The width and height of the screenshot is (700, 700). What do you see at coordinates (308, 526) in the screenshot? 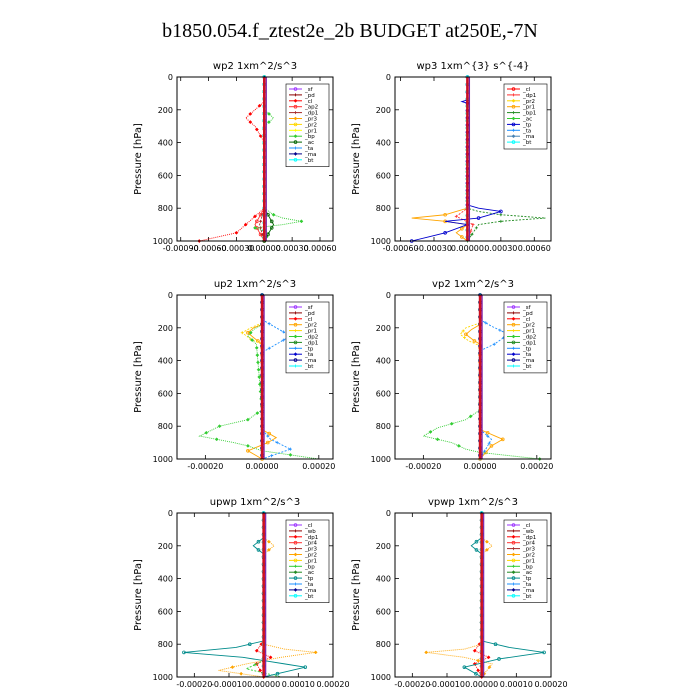
I see `legend-entry: _cl` at bounding box center [308, 526].